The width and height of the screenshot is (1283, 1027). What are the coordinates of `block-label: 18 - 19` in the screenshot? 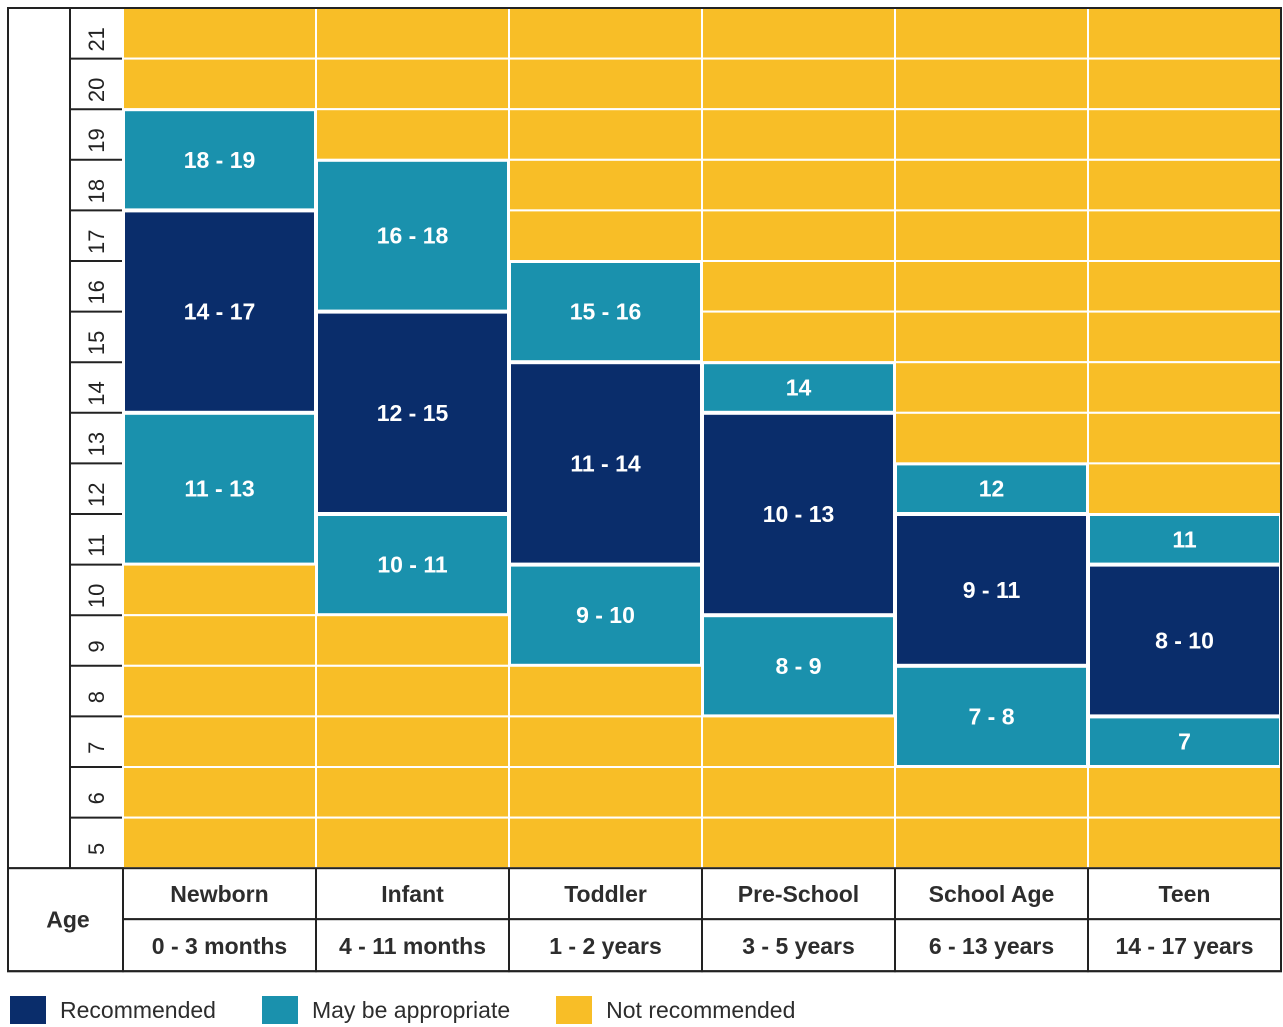 It's located at (220, 160).